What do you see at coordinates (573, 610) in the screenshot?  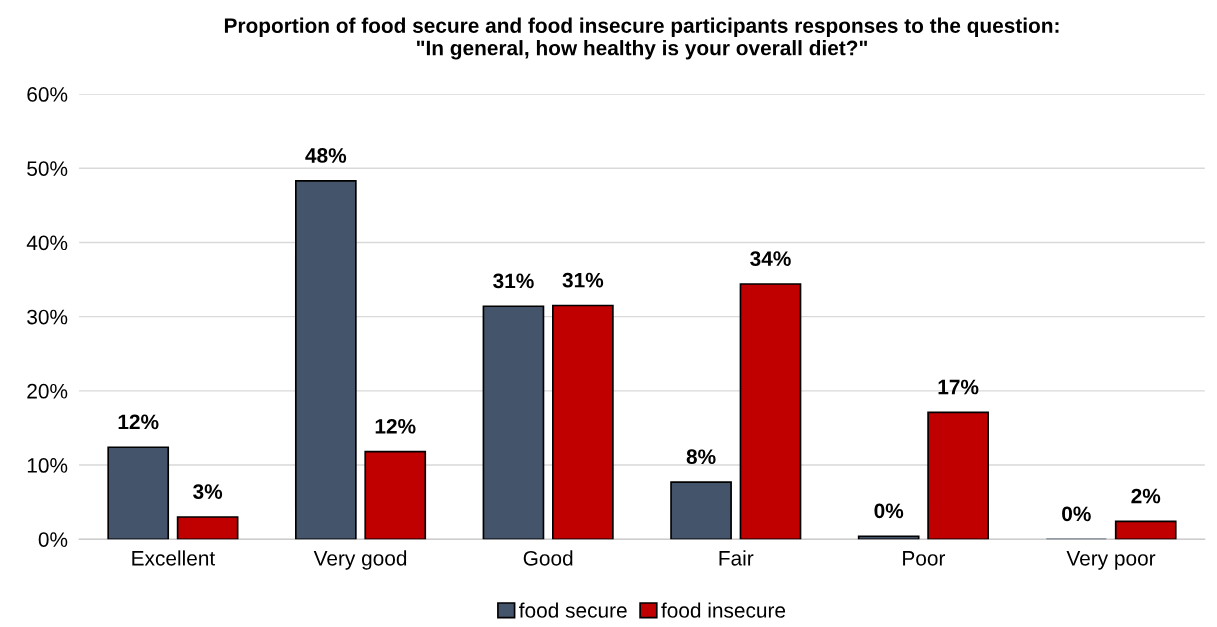 I see `legend-label: food secure` at bounding box center [573, 610].